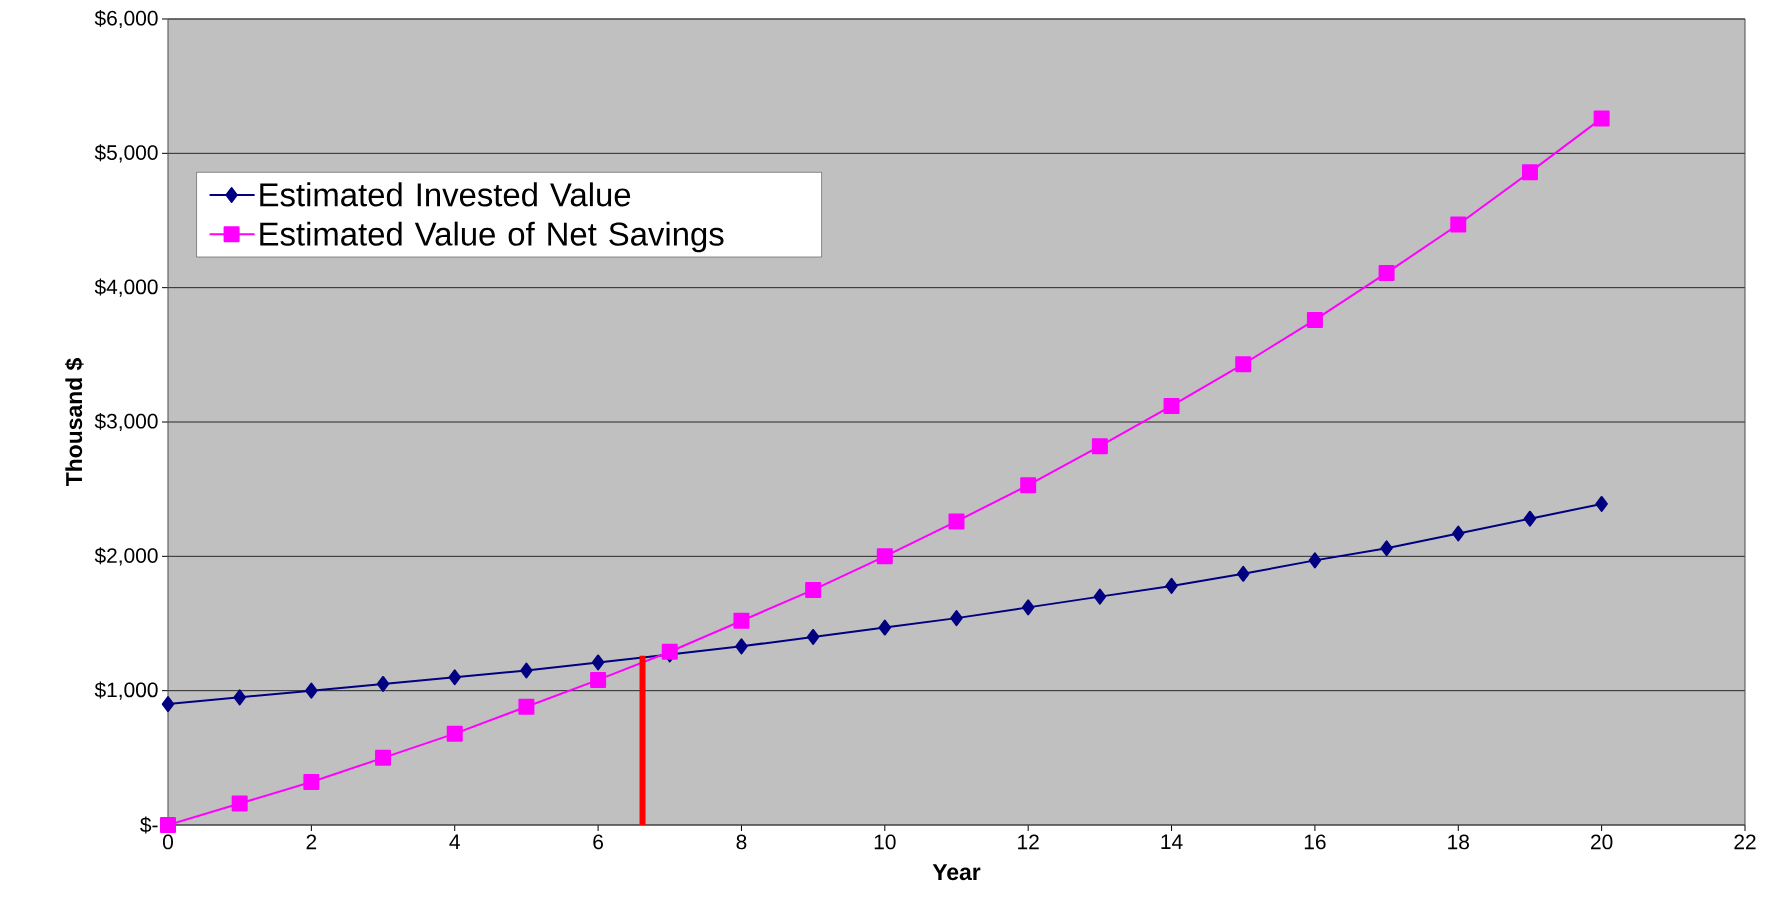 Image resolution: width=1777 pixels, height=921 pixels. I want to click on x-tick-label: 22, so click(1745, 842).